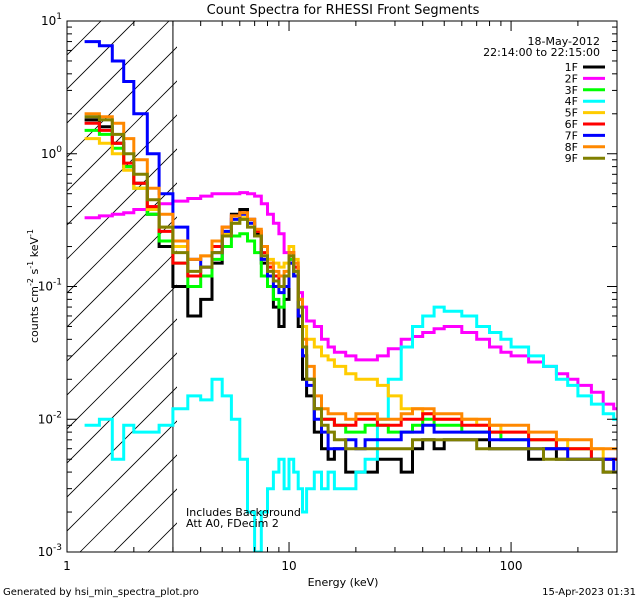 Image resolution: width=640 pixels, height=600 pixels. I want to click on annotation-attenuator: Att A0, FDecim 2, so click(232, 523).